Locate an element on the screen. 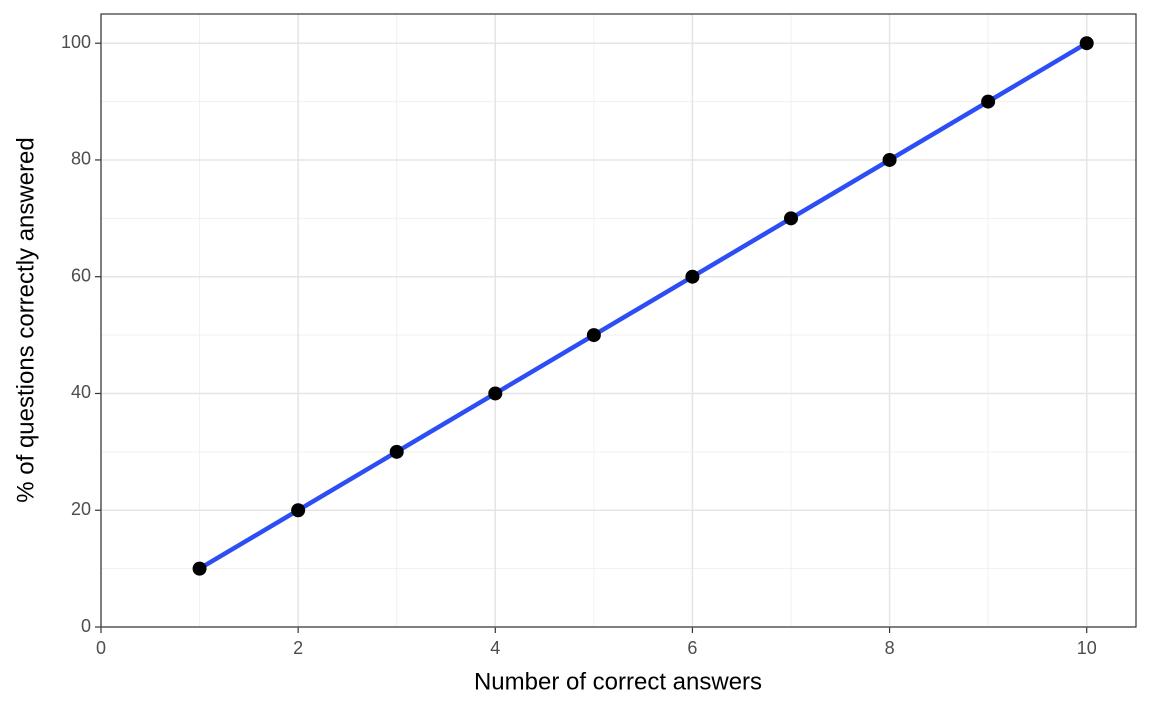 This screenshot has width=1152, height=711. y-axis-title: % of questions correctly answered is located at coordinates (25, 320).